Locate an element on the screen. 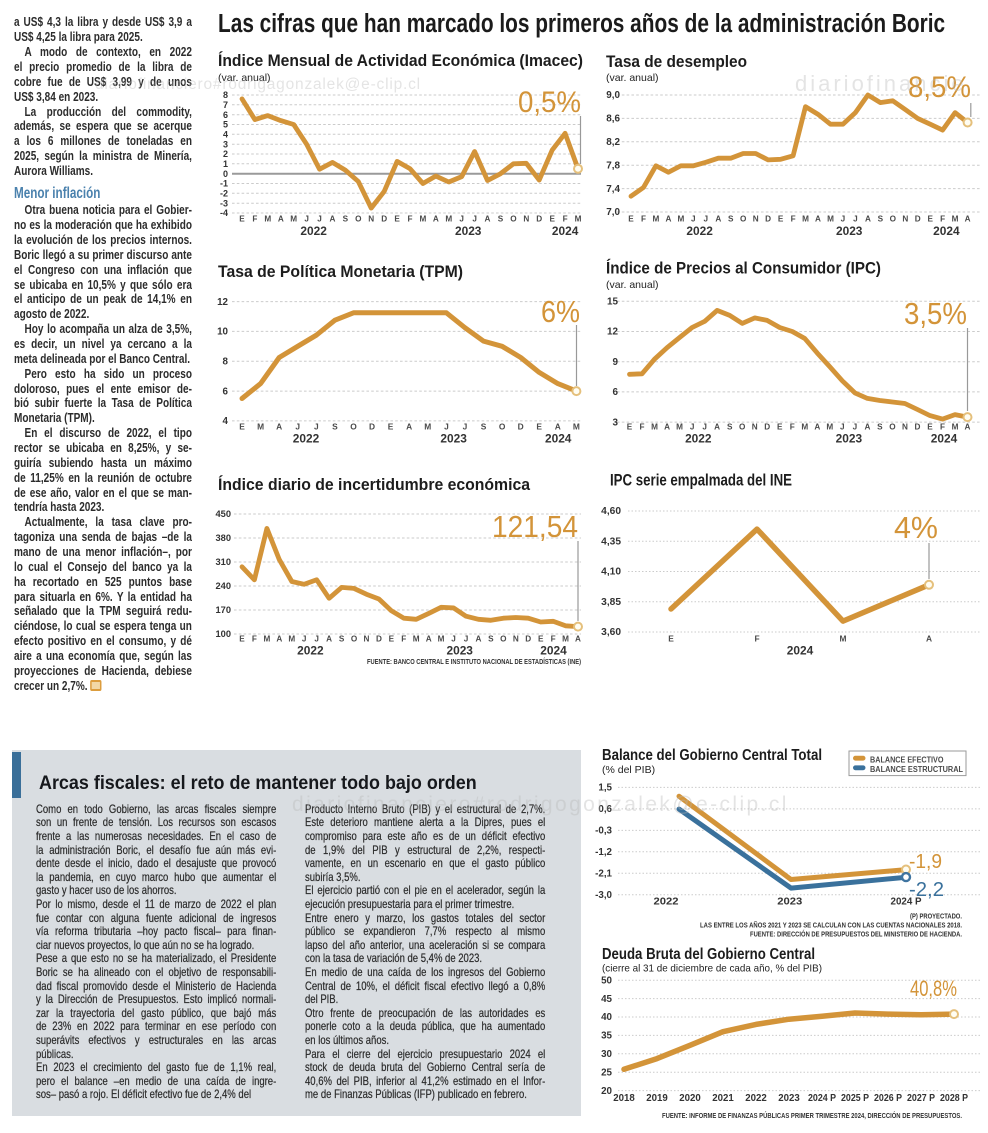  svg-text: 40,8% is located at coordinates (933, 988).